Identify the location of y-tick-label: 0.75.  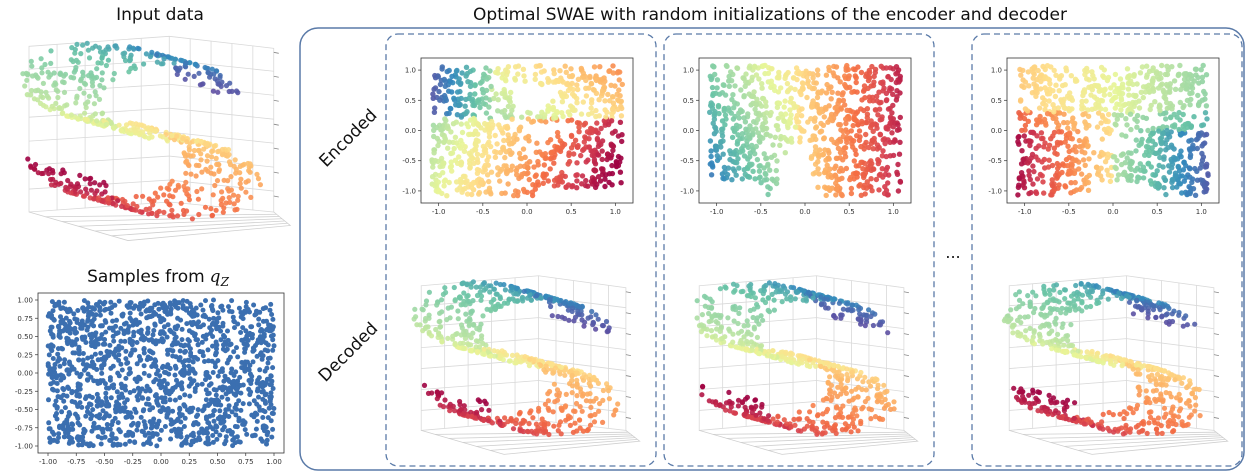
(25, 319).